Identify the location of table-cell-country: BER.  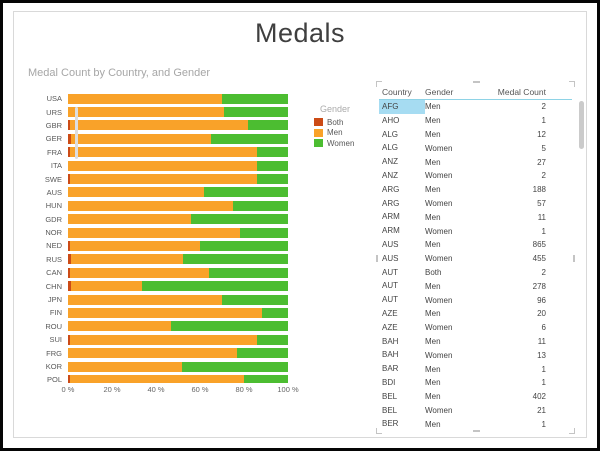
(390, 424).